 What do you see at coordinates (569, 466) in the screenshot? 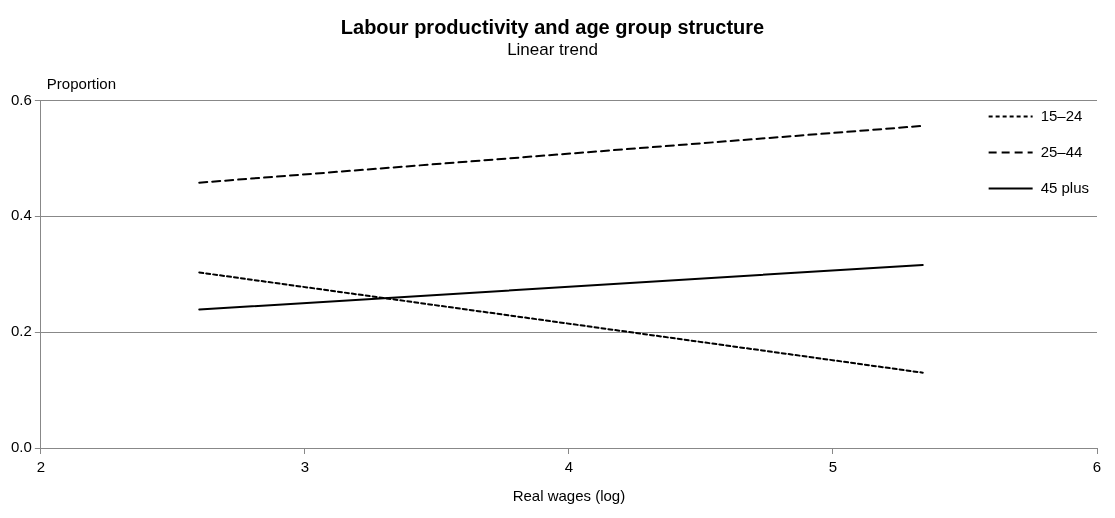
I see `x-tick-label: 4` at bounding box center [569, 466].